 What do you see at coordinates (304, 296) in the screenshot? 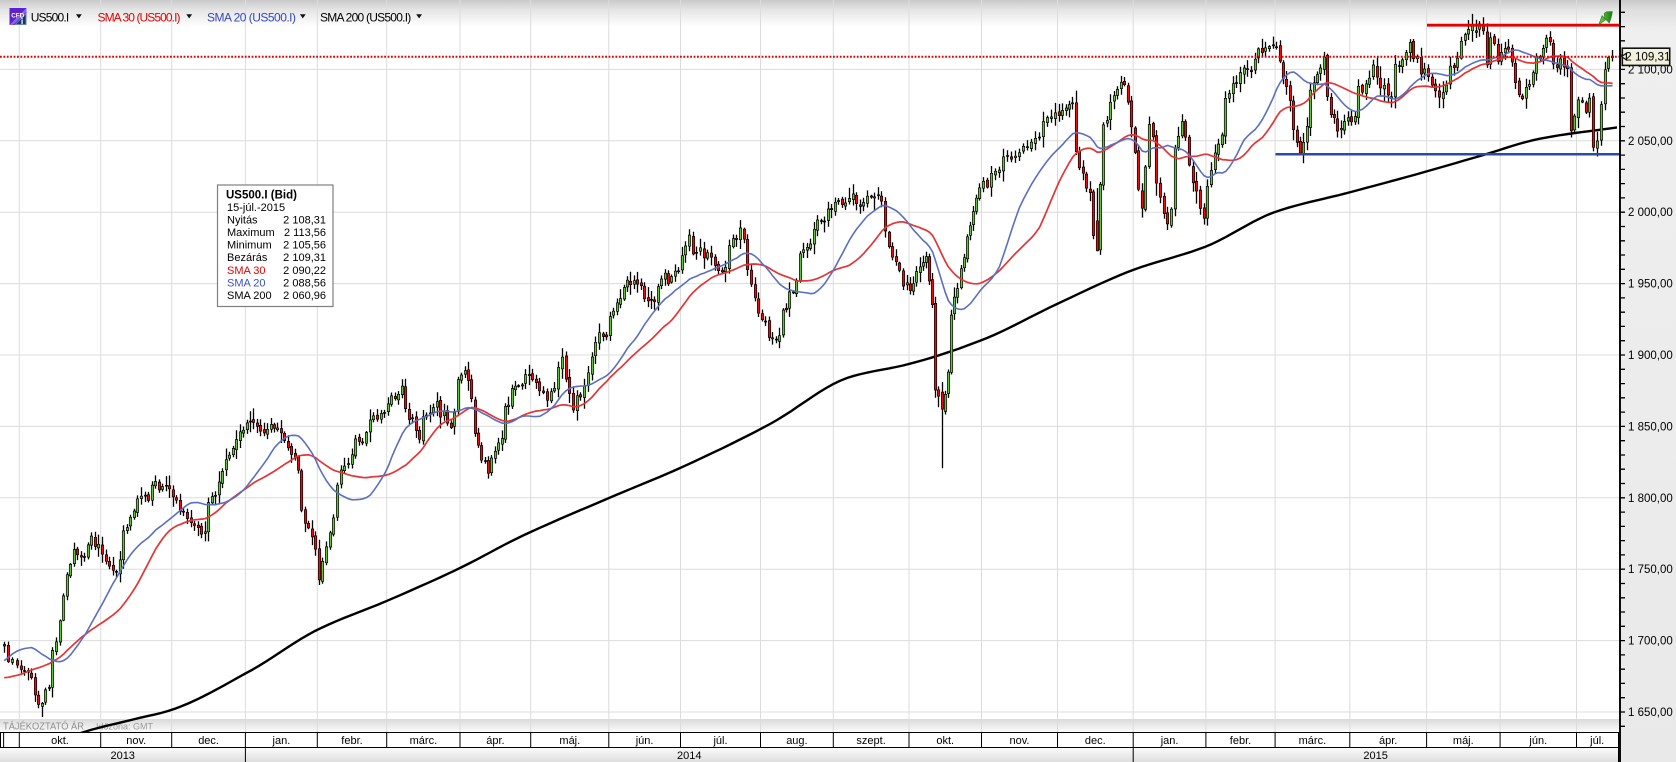
I see `svg-text: 2 060,96` at bounding box center [304, 296].